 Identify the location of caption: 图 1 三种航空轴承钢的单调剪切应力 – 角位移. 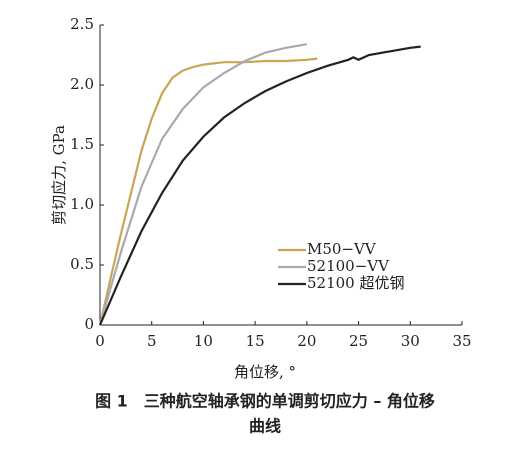
(265, 401).